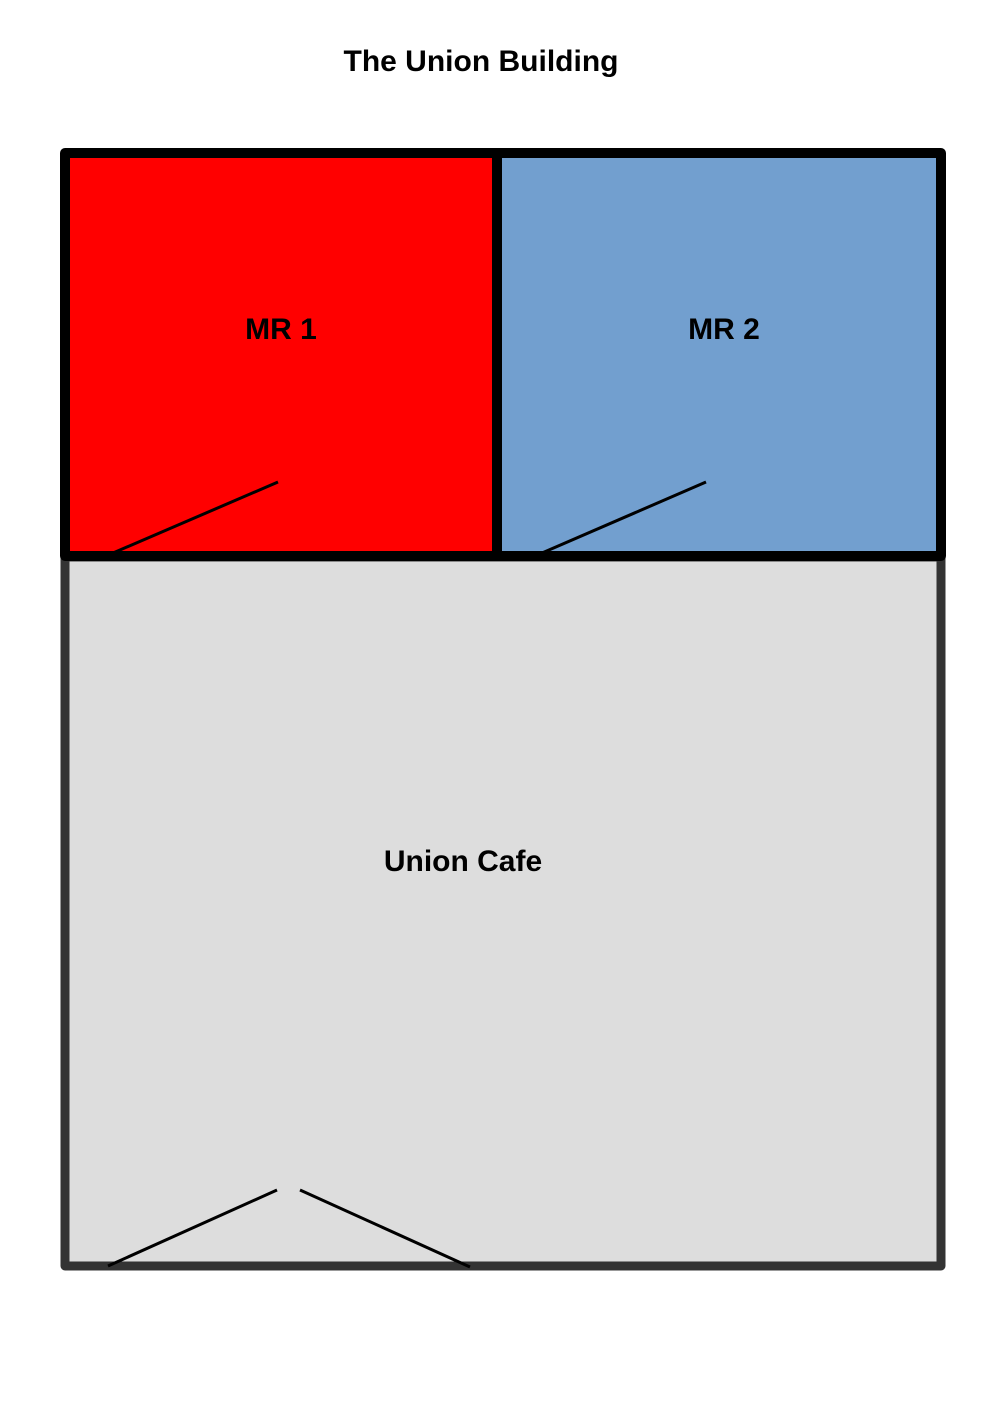  What do you see at coordinates (624, 517) in the screenshot?
I see `mr2-door` at bounding box center [624, 517].